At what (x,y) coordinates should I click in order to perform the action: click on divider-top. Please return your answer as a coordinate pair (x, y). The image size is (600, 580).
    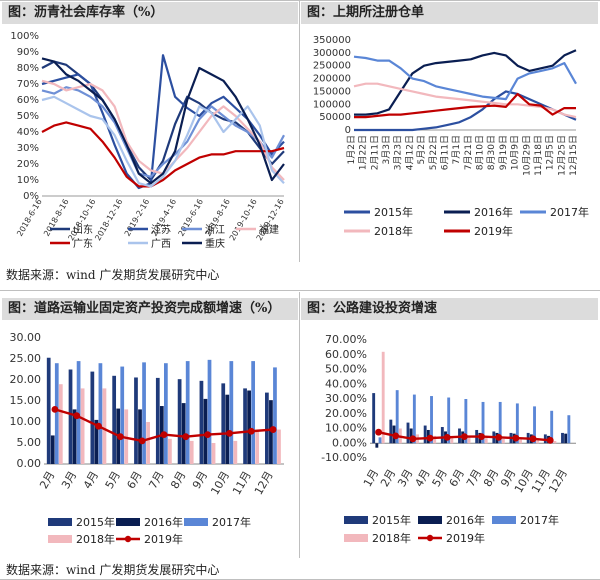
    Looking at the image, I should click on (300, 0).